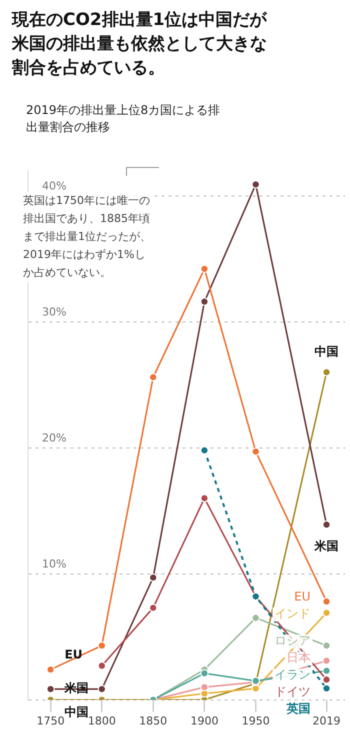 This screenshot has width=350, height=745. Describe the element at coordinates (54, 564) in the screenshot. I see `y-tick-label: 10%` at that location.